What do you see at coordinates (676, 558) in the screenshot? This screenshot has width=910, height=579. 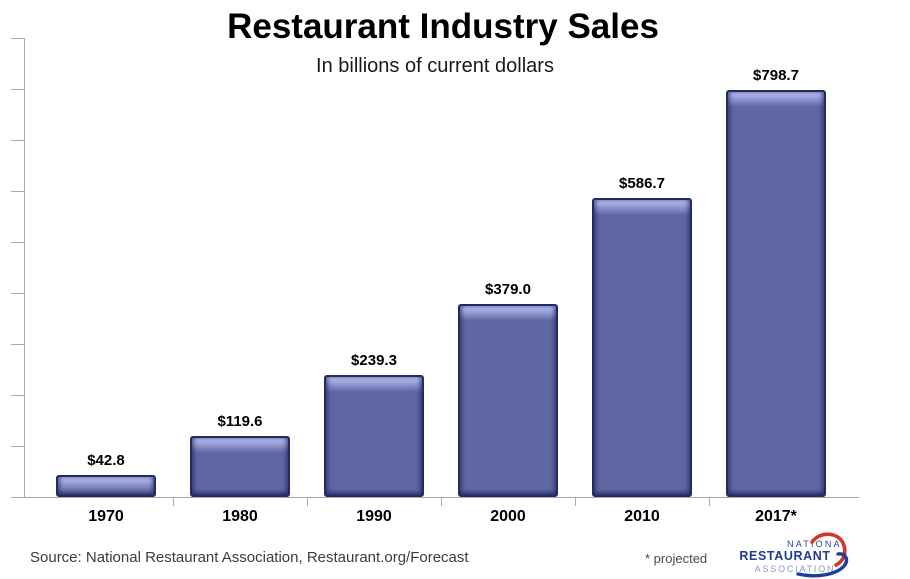 I see `projected-footnote: * projected` at bounding box center [676, 558].